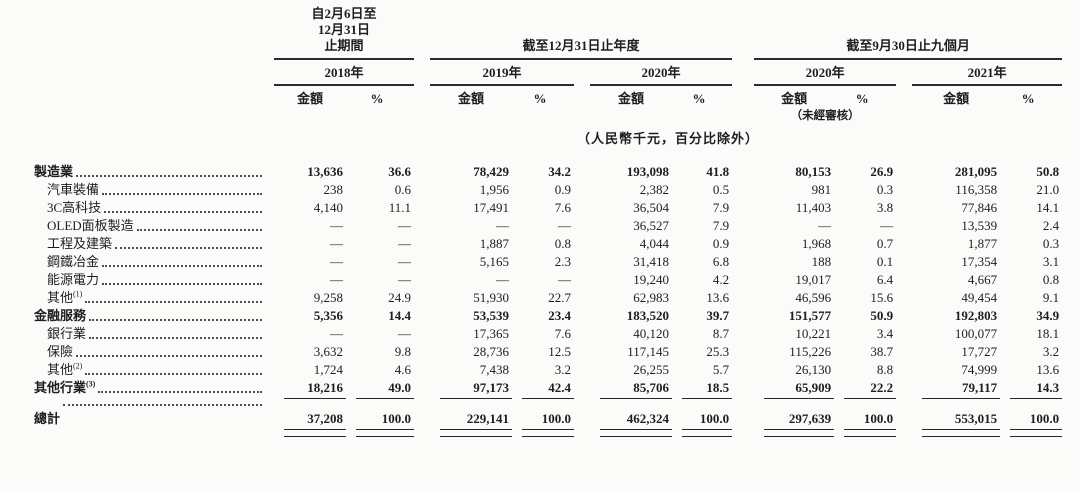 This screenshot has height=492, width=1080. Describe the element at coordinates (60, 315) in the screenshot. I see `row-label-text: 金融服務` at that location.